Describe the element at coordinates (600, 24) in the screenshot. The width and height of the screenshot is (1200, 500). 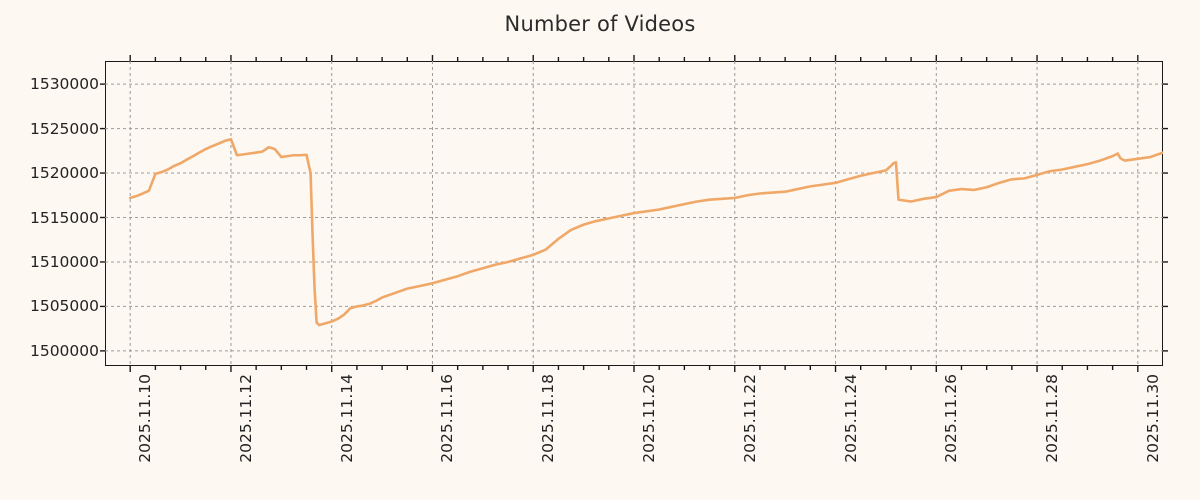
I see `chart-title: Number of Videos` at that location.